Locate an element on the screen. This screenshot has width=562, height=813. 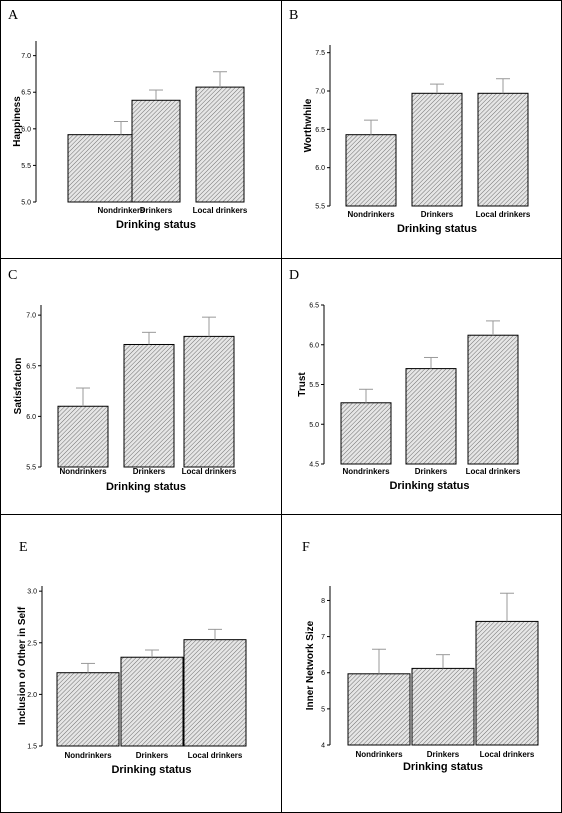
panel-b-label: B is located at coordinates (293, 15).